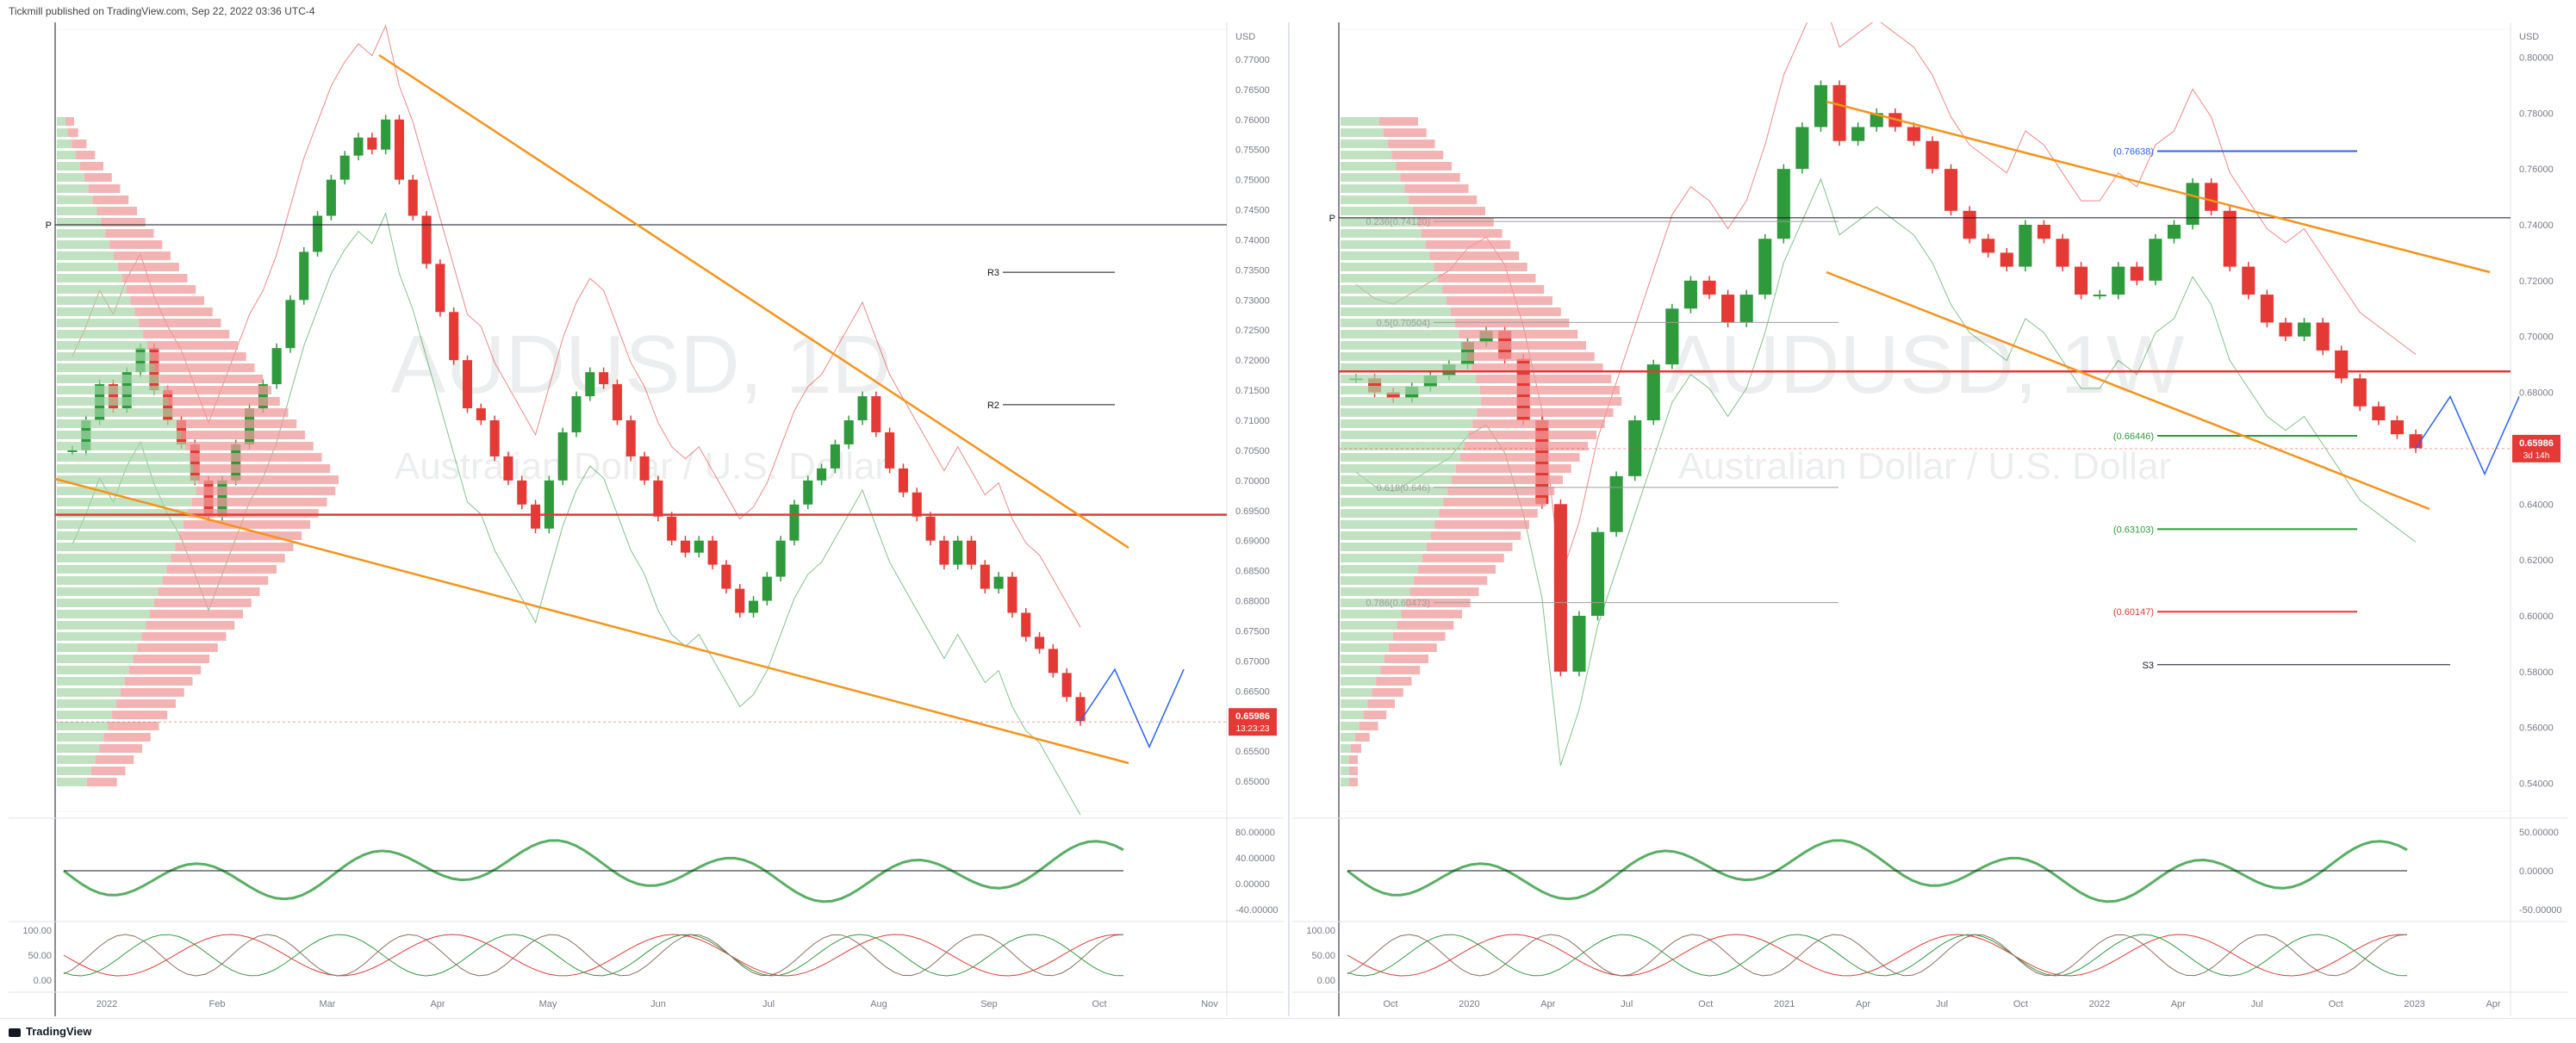 The height and width of the screenshot is (1043, 2576). What do you see at coordinates (2134, 612) in the screenshot?
I see `price-level-label: (0.60147)` at bounding box center [2134, 612].